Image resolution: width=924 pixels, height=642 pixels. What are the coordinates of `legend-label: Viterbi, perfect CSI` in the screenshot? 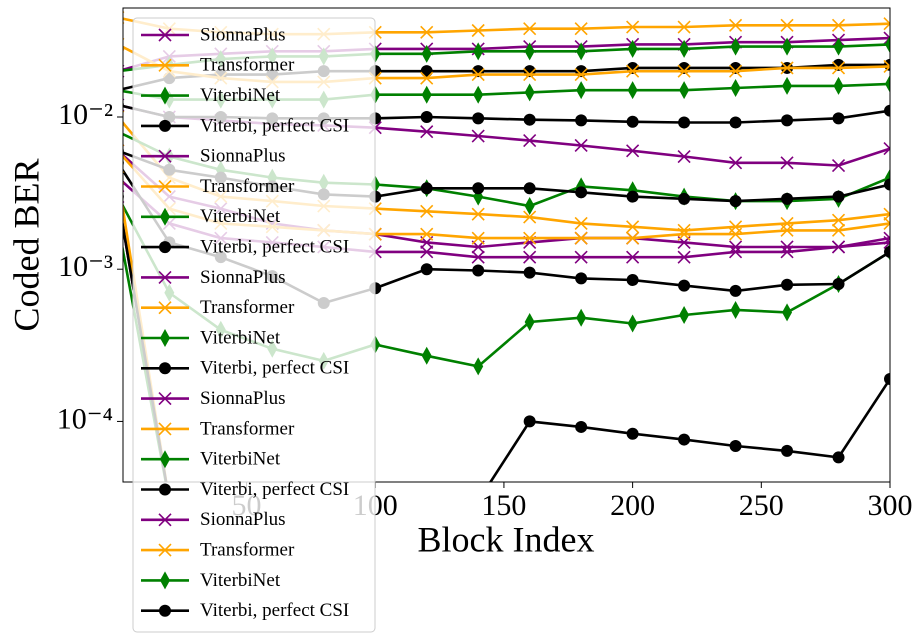 It's located at (274, 368).